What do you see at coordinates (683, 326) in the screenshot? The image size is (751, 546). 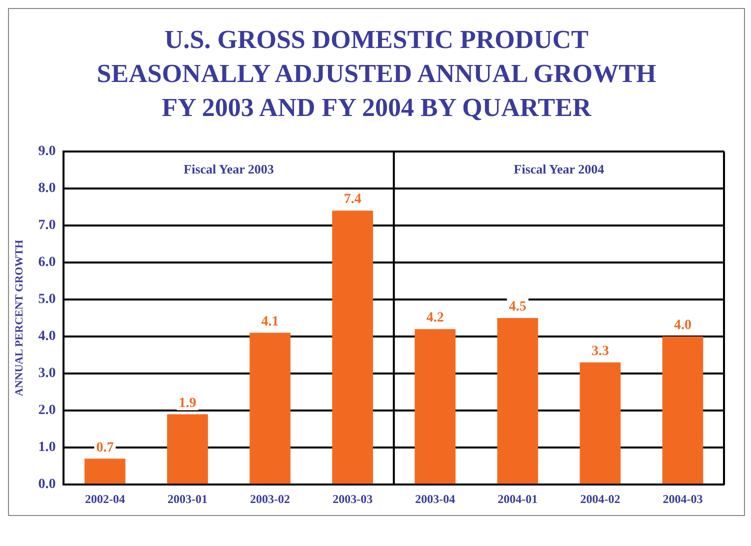 I see `data-label: 4.0` at bounding box center [683, 326].